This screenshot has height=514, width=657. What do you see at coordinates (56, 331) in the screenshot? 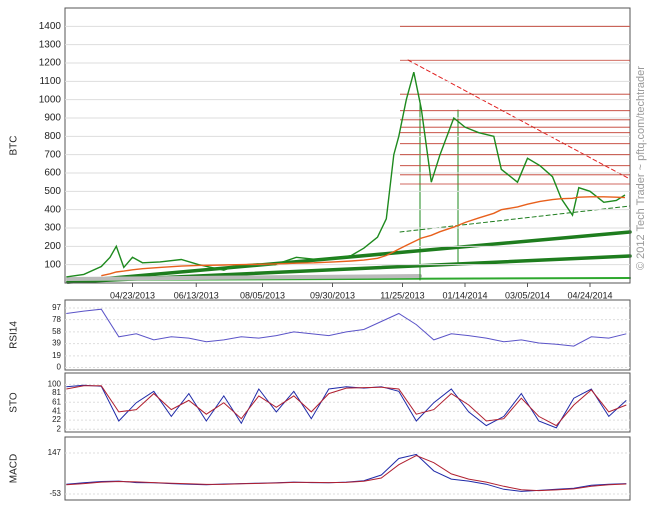
I see `y-tick-label: 58` at bounding box center [56, 331].